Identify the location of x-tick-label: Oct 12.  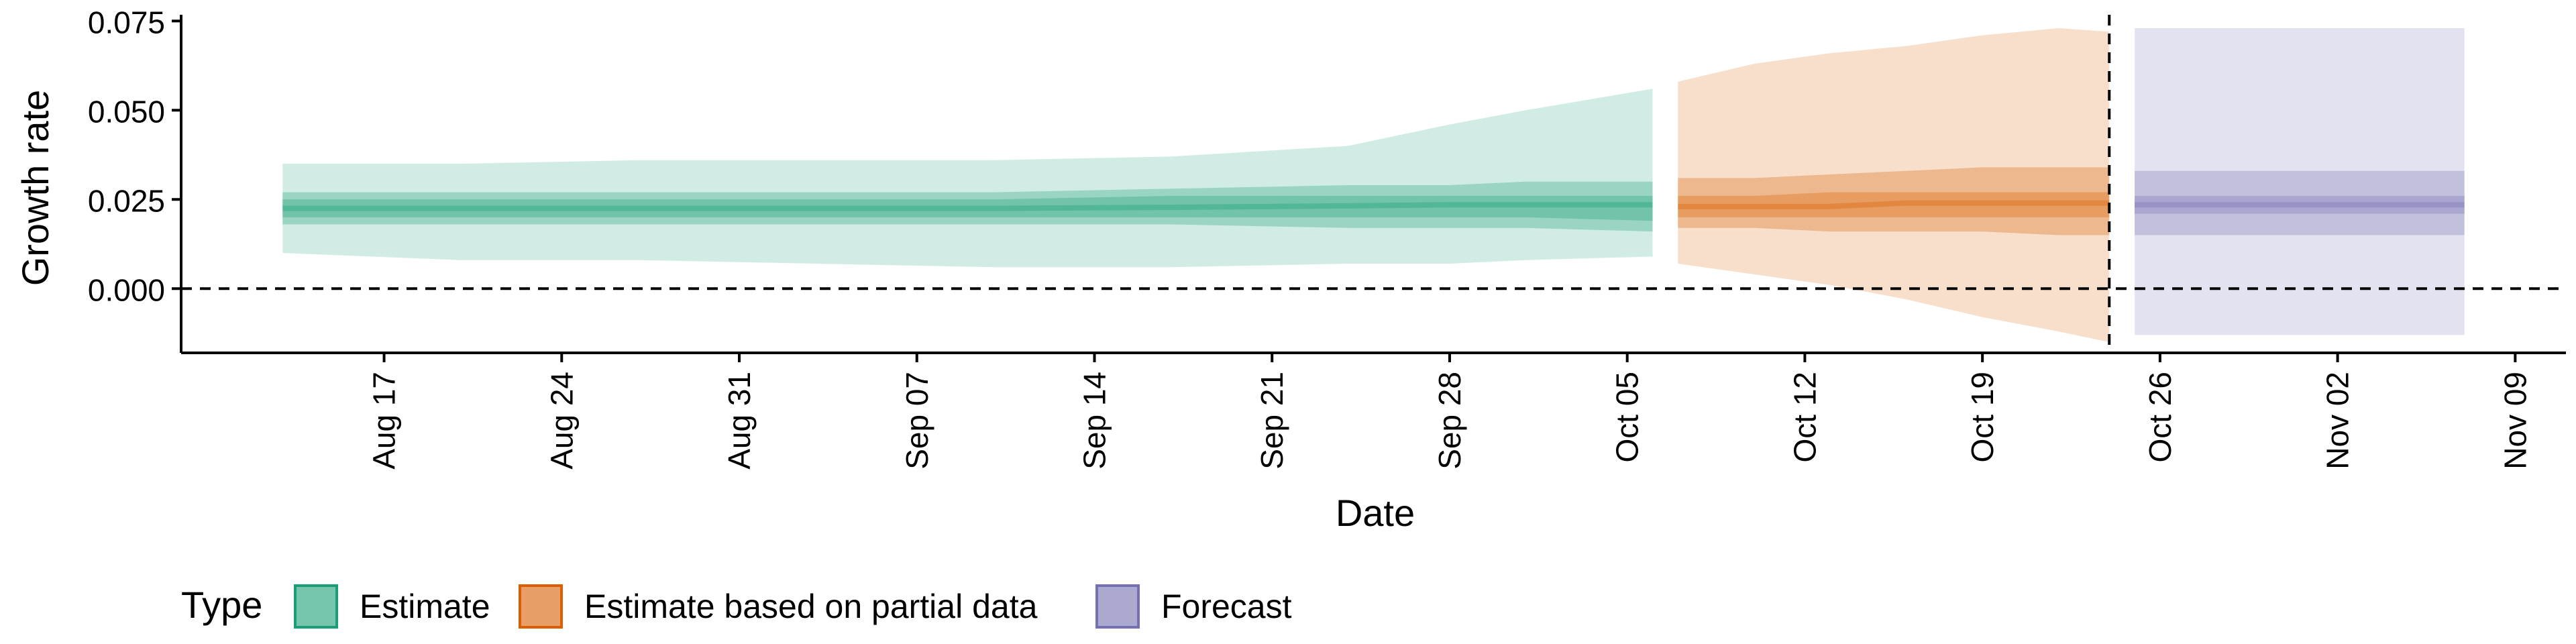
(1804, 417).